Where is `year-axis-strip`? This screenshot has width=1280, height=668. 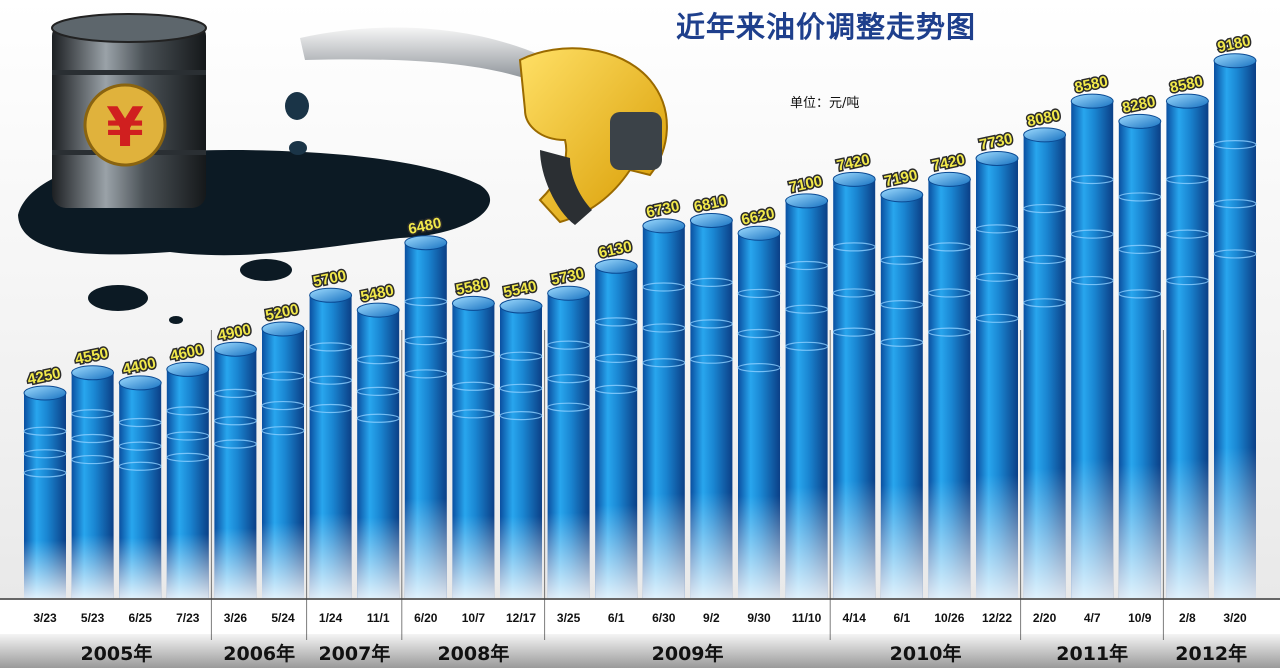
year-axis-strip is located at coordinates (640, 651).